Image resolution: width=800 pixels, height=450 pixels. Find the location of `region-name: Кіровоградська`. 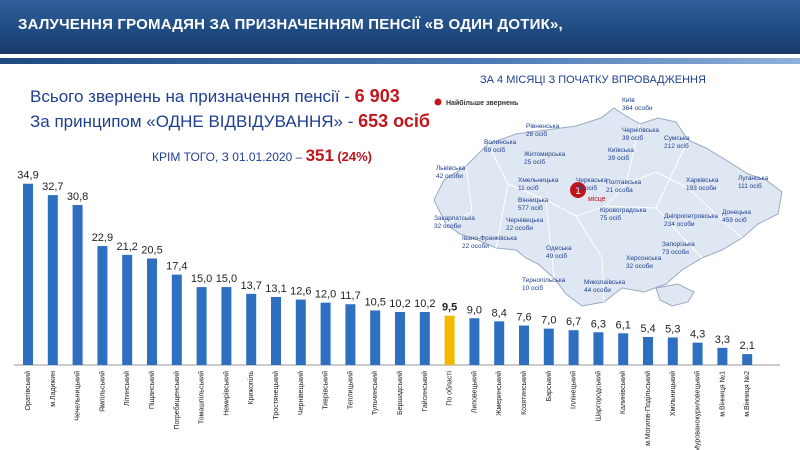

region-name: Кіровоградська is located at coordinates (623, 210).